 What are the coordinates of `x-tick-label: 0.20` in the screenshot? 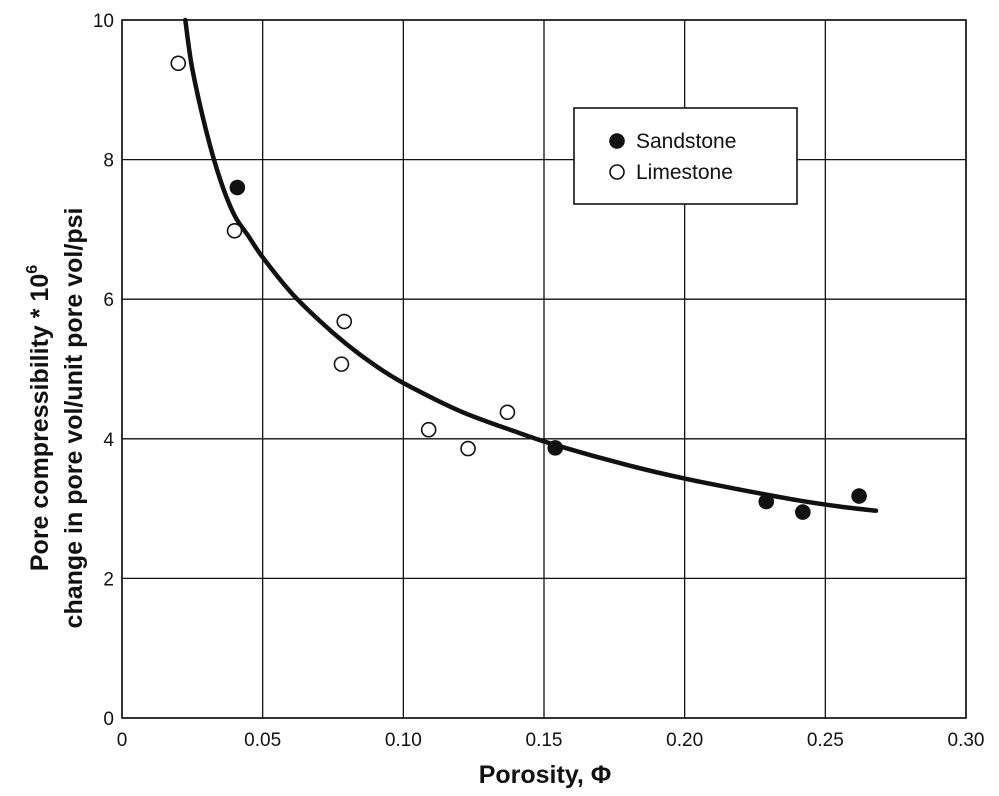 It's located at (684, 740).